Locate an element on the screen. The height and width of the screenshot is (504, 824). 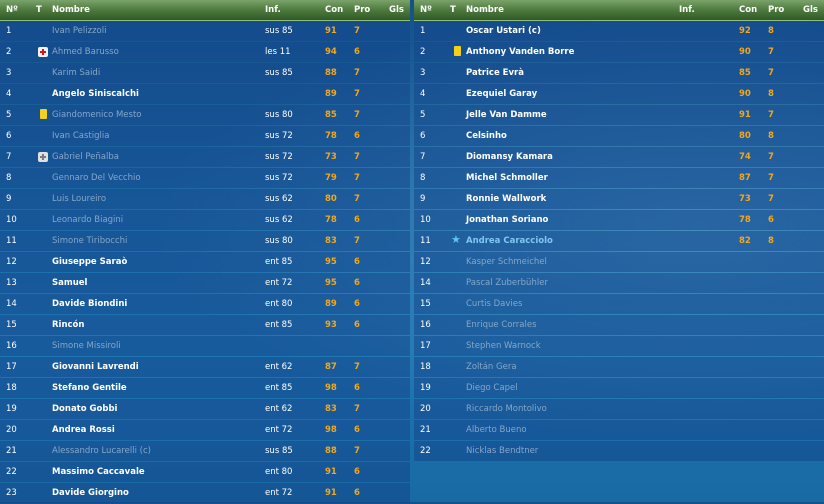
player-row: 10 Leonardo Biagini sus 62 78 6 is located at coordinates (205, 220).